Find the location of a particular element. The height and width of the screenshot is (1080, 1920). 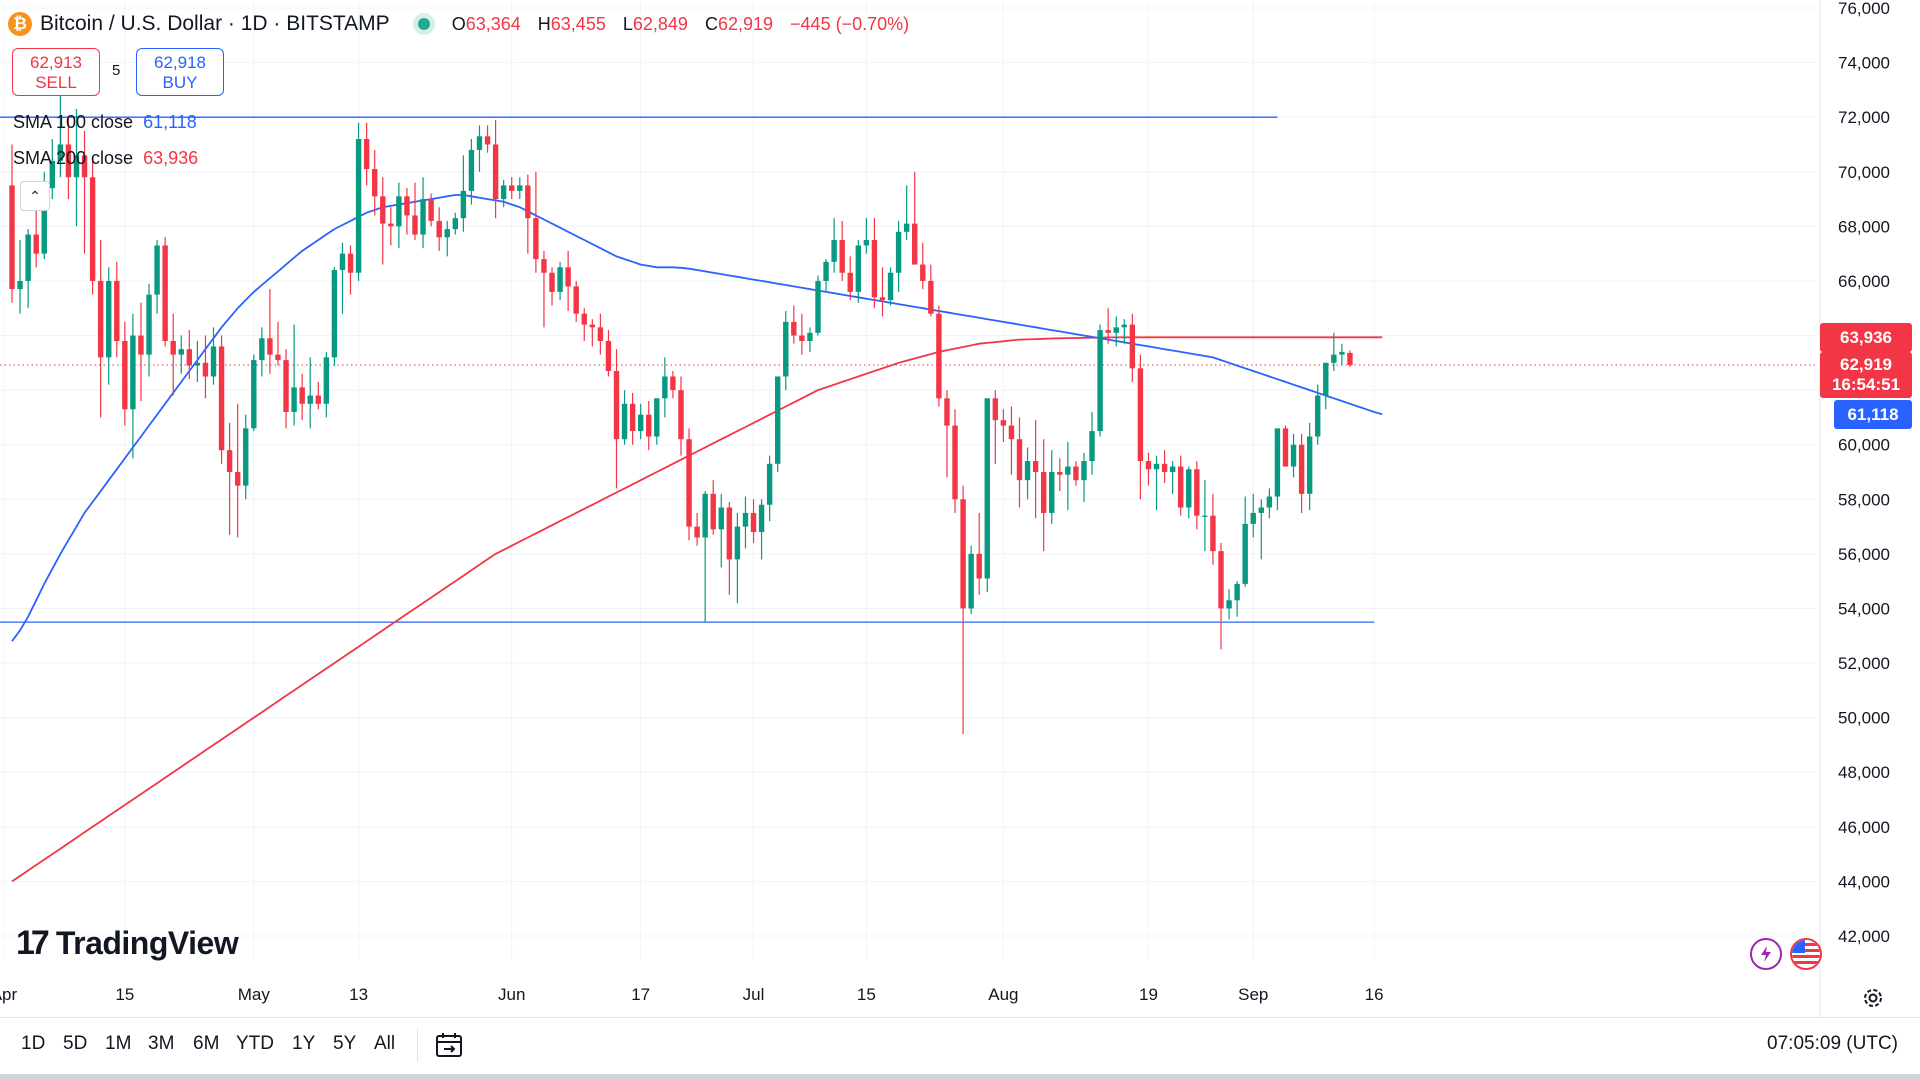

range-button-3m: 3M is located at coordinates (161, 1043).